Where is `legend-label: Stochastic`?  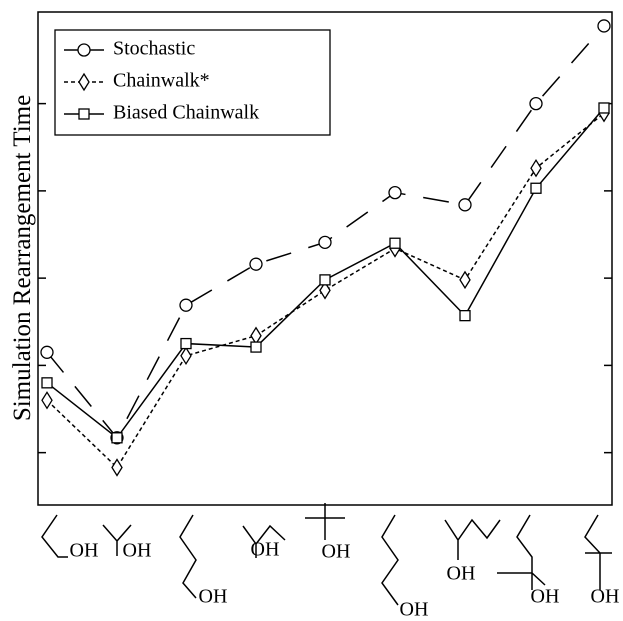 legend-label: Stochastic is located at coordinates (154, 49).